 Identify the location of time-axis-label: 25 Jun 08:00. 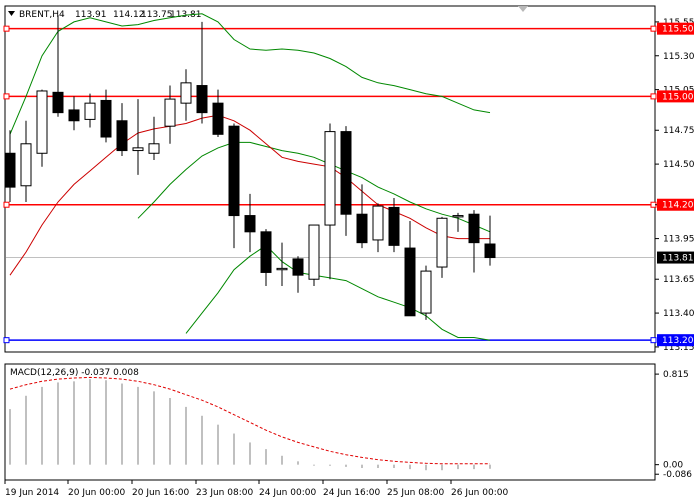
(415, 493).